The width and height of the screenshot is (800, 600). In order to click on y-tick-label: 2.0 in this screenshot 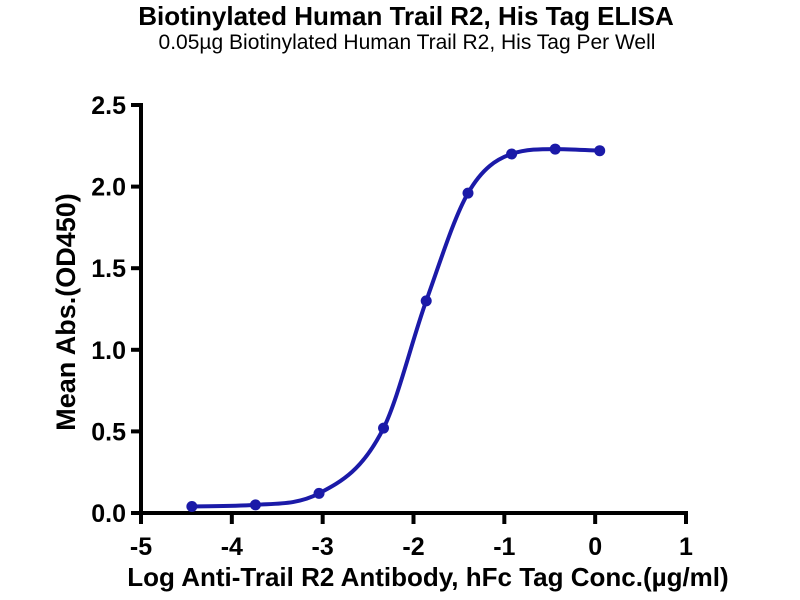, I will do `click(108, 188)`.